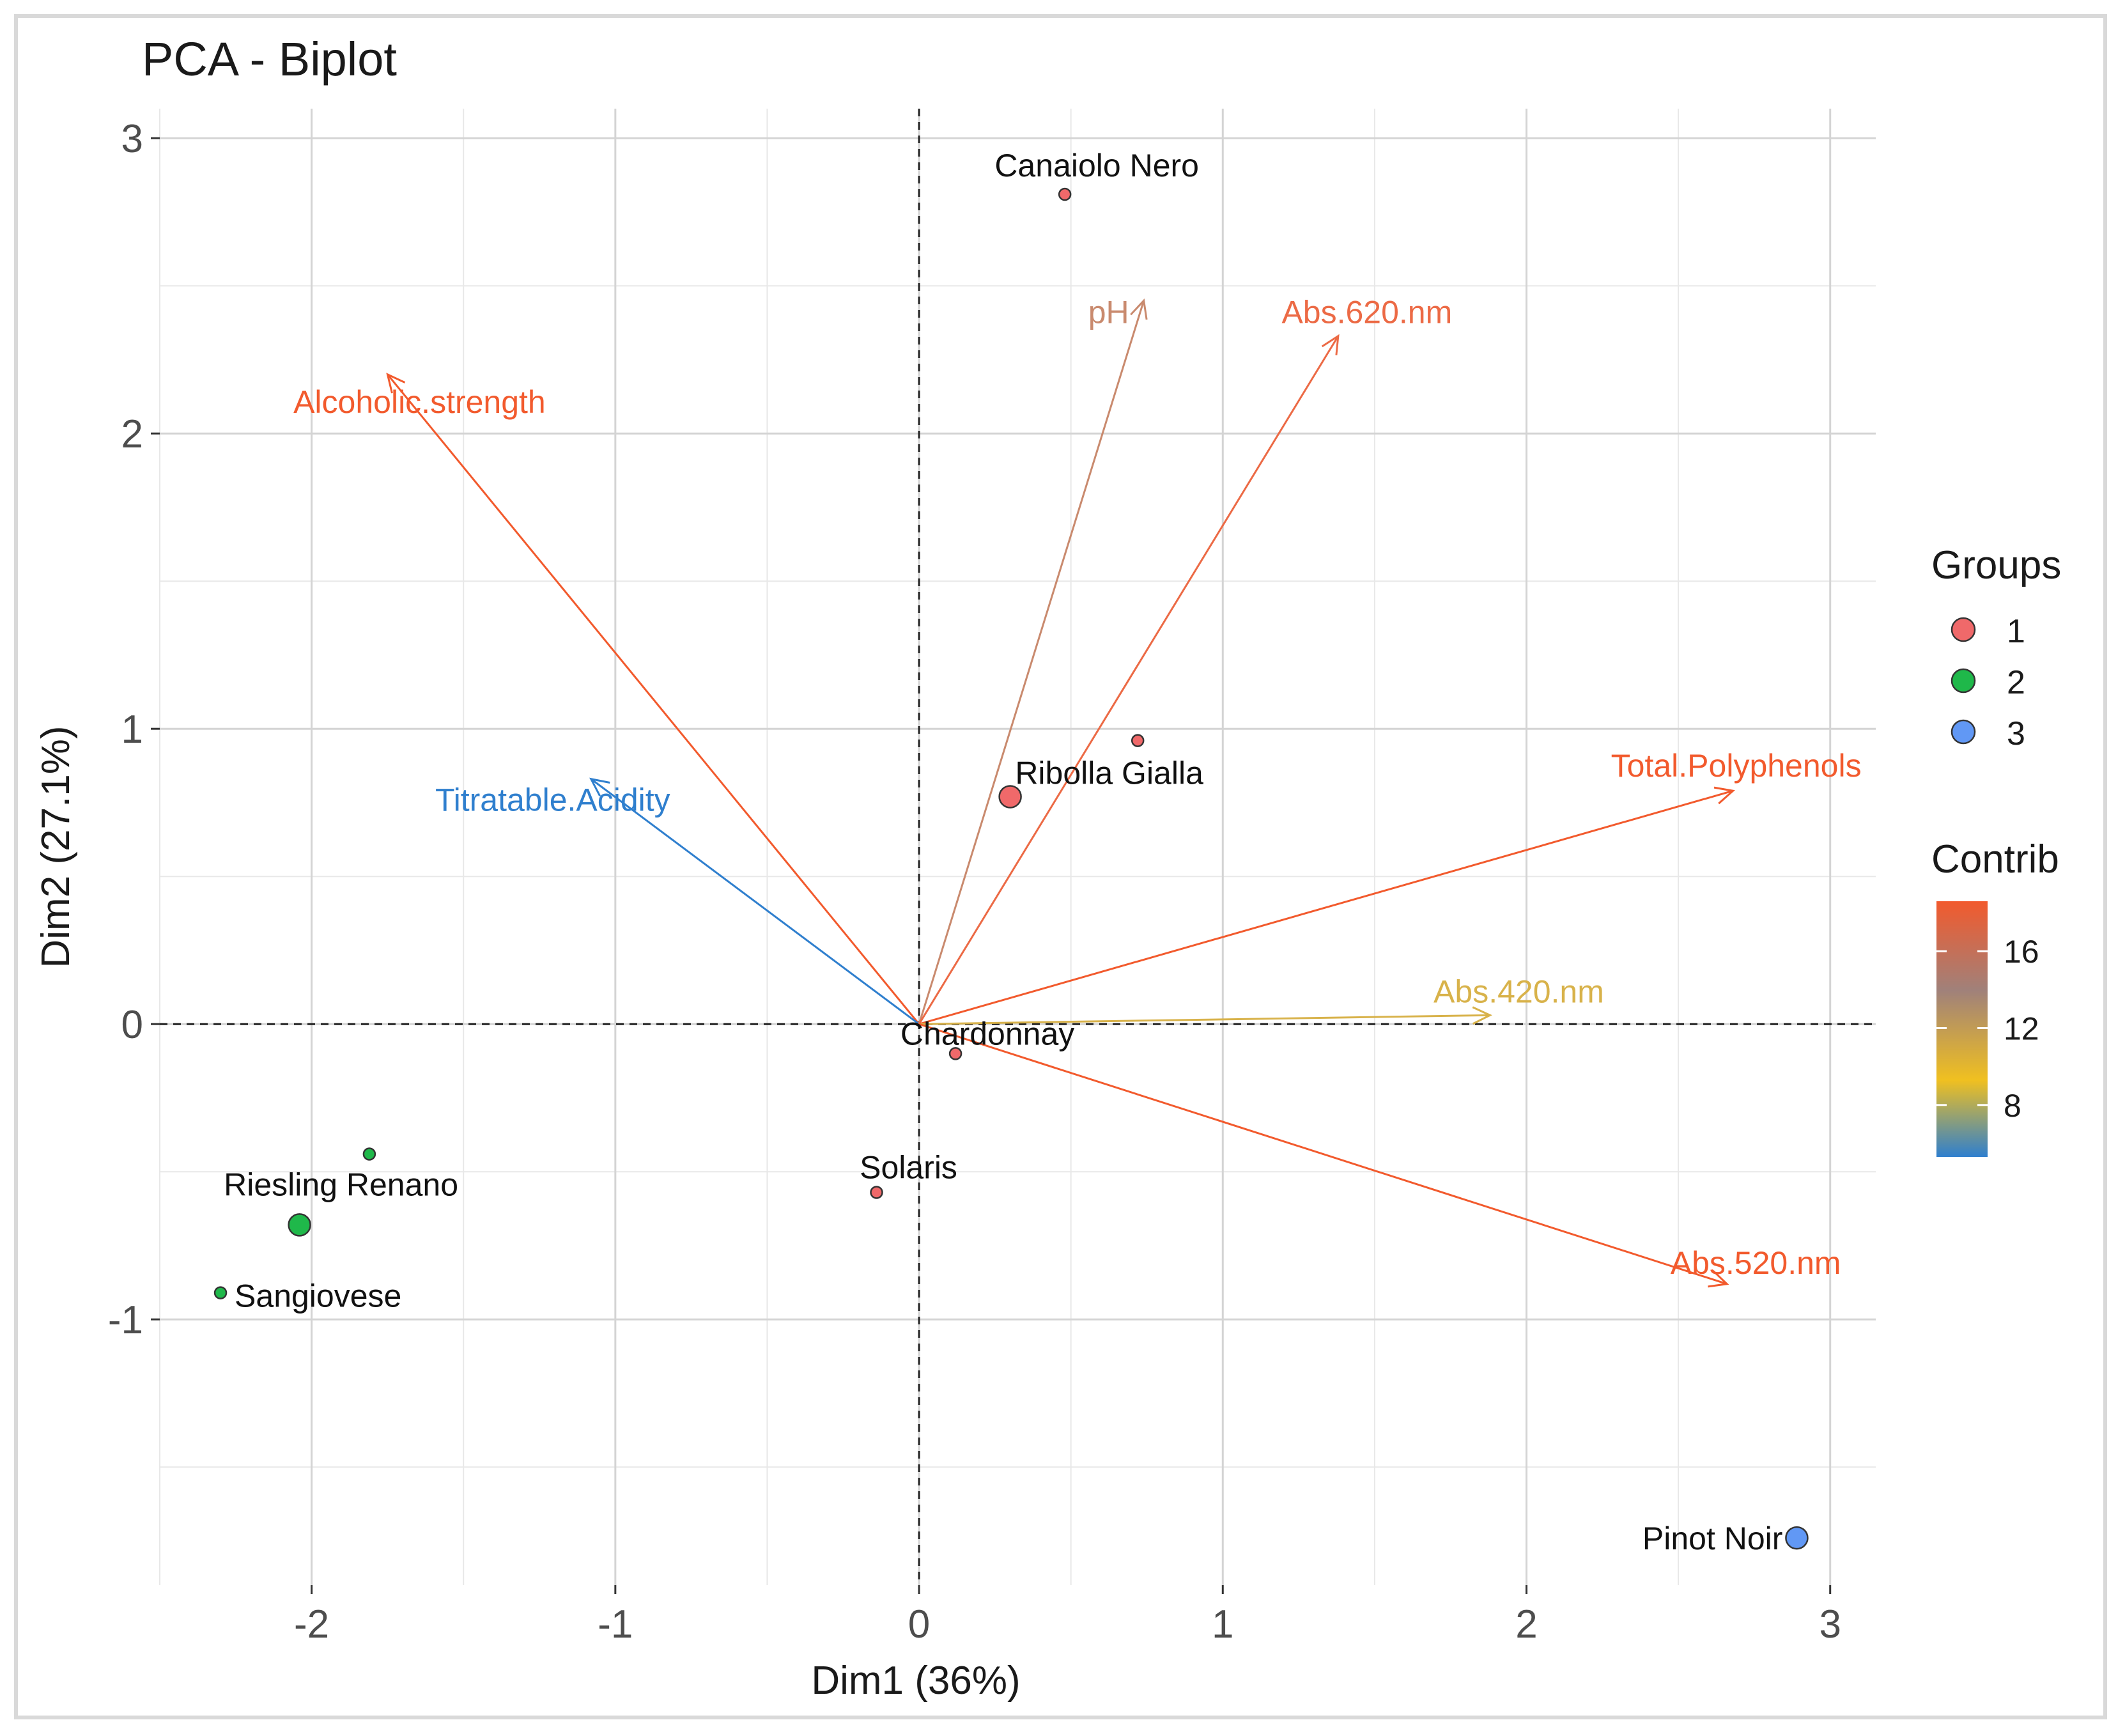 Image resolution: width=2125 pixels, height=1736 pixels. What do you see at coordinates (125, 1320) in the screenshot?
I see `y-tick-label: -1` at bounding box center [125, 1320].